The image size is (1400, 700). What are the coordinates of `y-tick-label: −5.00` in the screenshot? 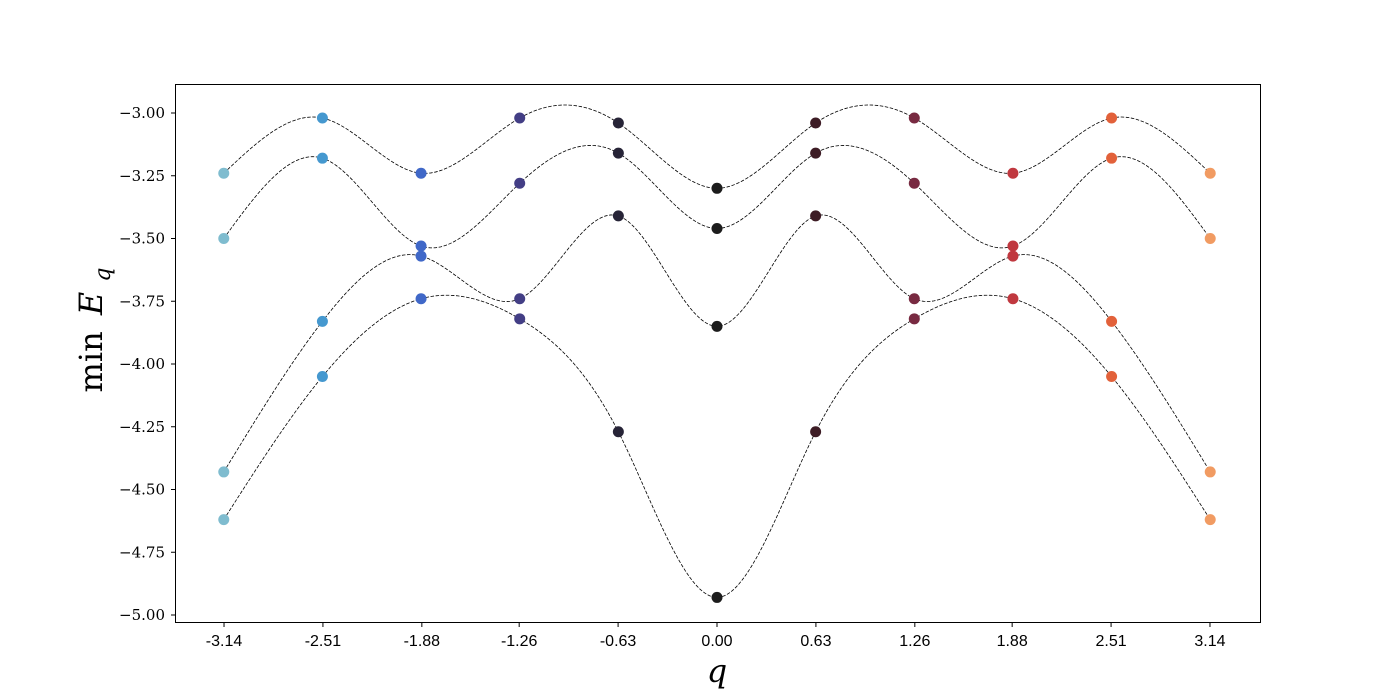 It's located at (142, 615).